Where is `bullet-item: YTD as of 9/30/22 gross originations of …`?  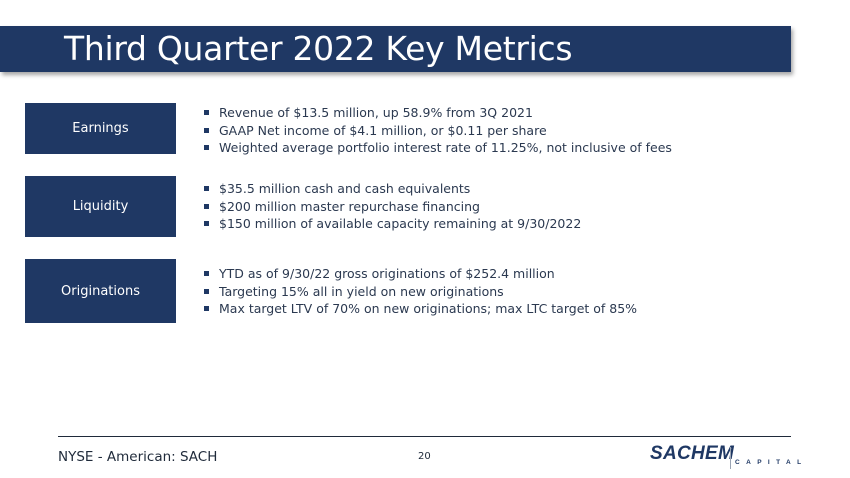 bullet-item: YTD as of 9/30/22 gross originations of … is located at coordinates (420, 274).